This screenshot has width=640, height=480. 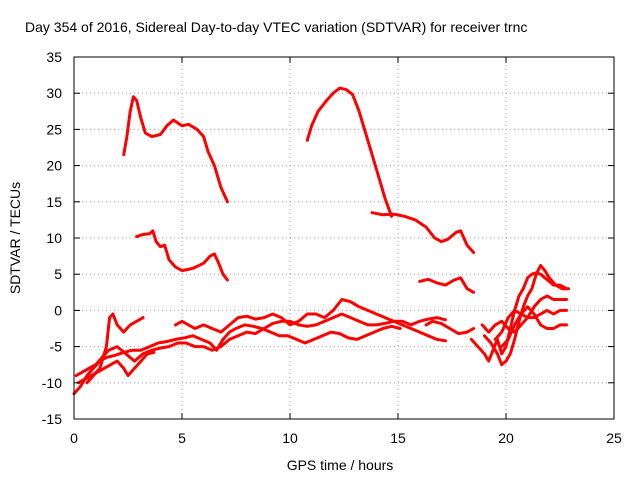 I want to click on x-tick-label: 15, so click(x=398, y=438).